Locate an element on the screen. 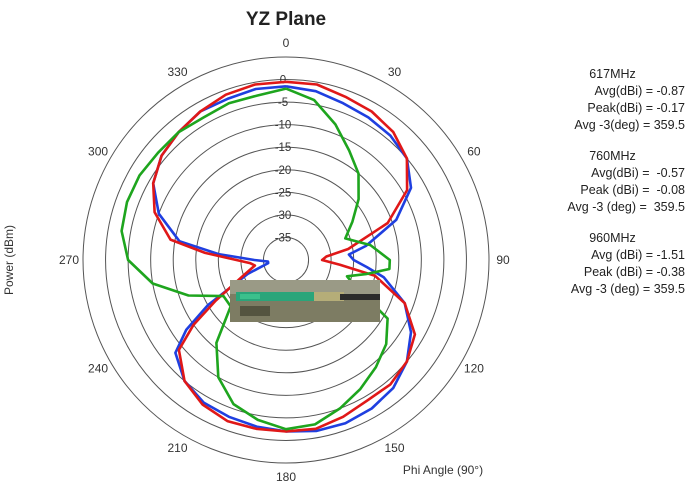  stats-760-header: 760MHz is located at coordinates (612, 156).